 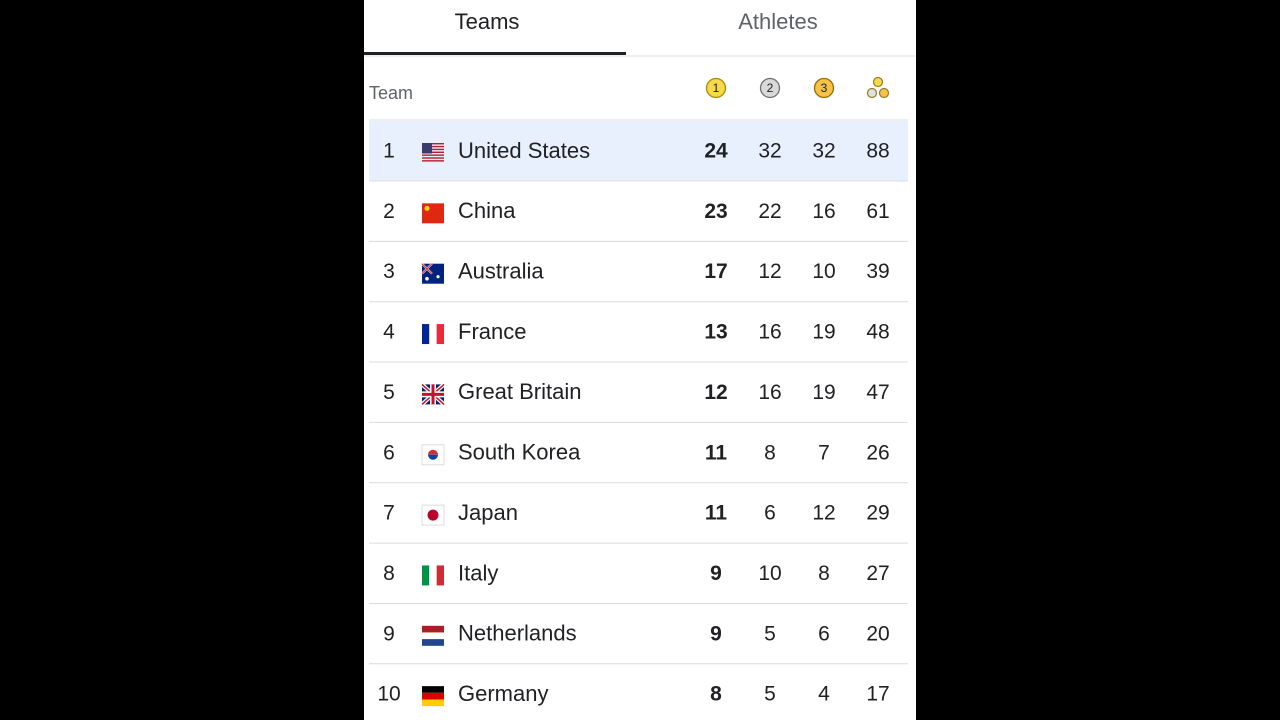 What do you see at coordinates (389, 633) in the screenshot?
I see `rank: 9` at bounding box center [389, 633].